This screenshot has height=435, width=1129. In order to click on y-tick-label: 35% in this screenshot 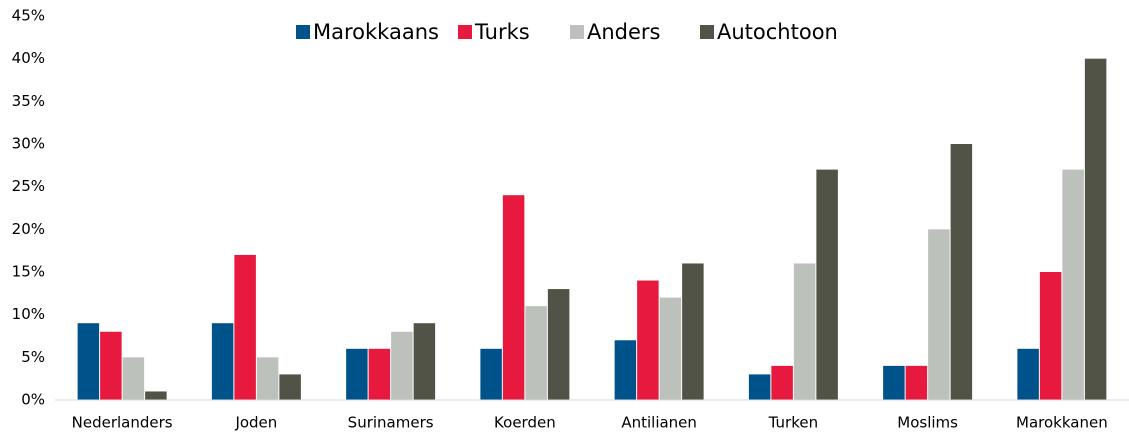, I will do `click(28, 101)`.